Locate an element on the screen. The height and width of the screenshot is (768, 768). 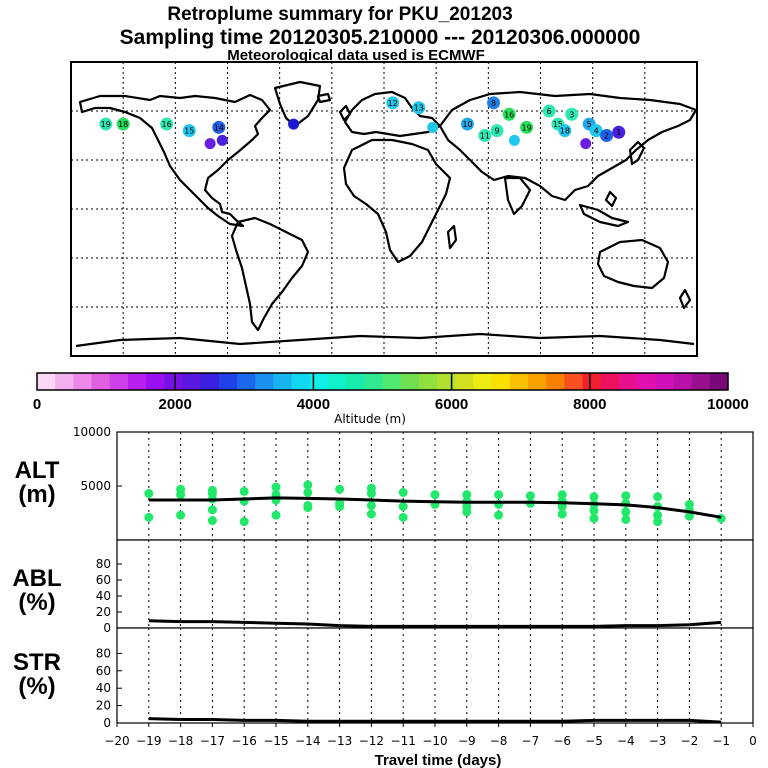
plume-point-label: 4 is located at coordinates (596, 131).